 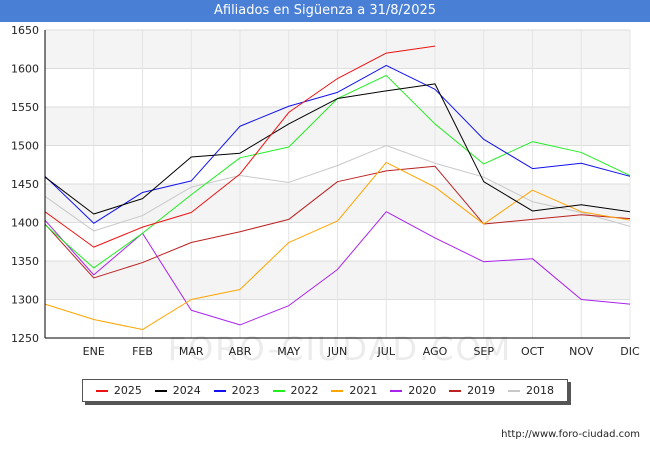 I want to click on y-tick-label: 1350, so click(x=25, y=261).